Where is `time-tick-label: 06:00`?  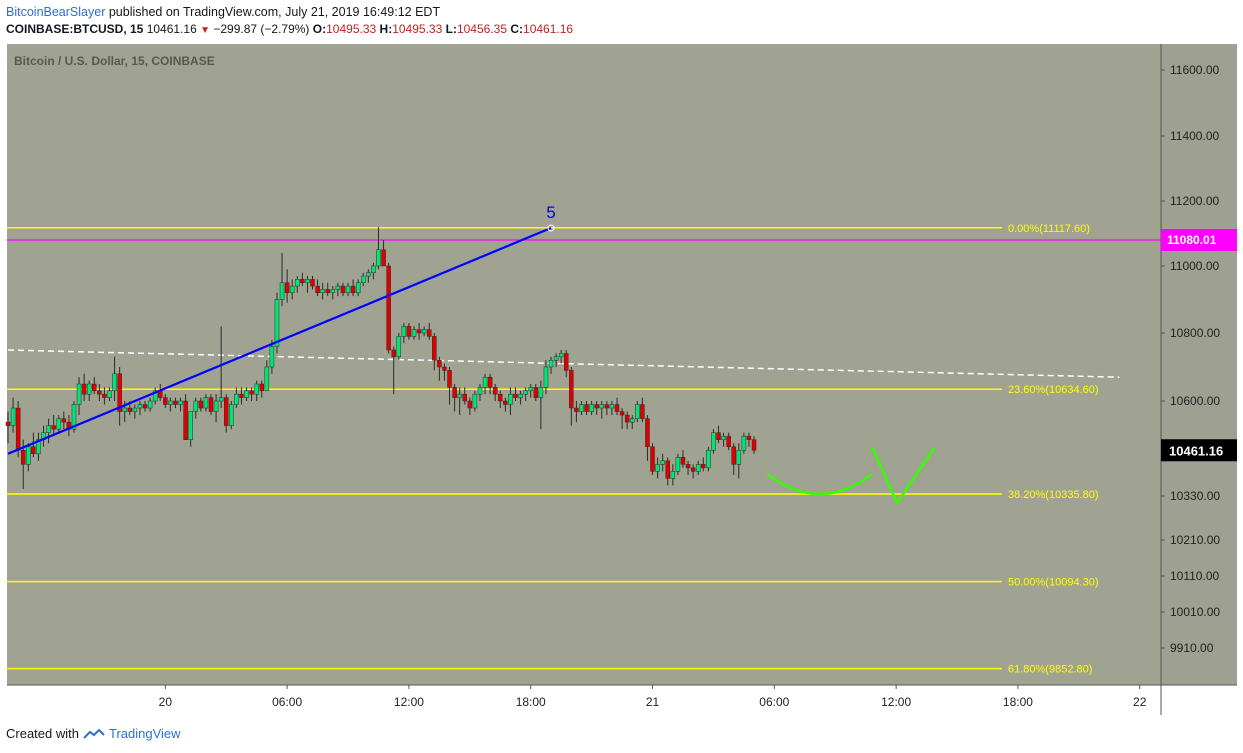
time-tick-label: 06:00 is located at coordinates (774, 702).